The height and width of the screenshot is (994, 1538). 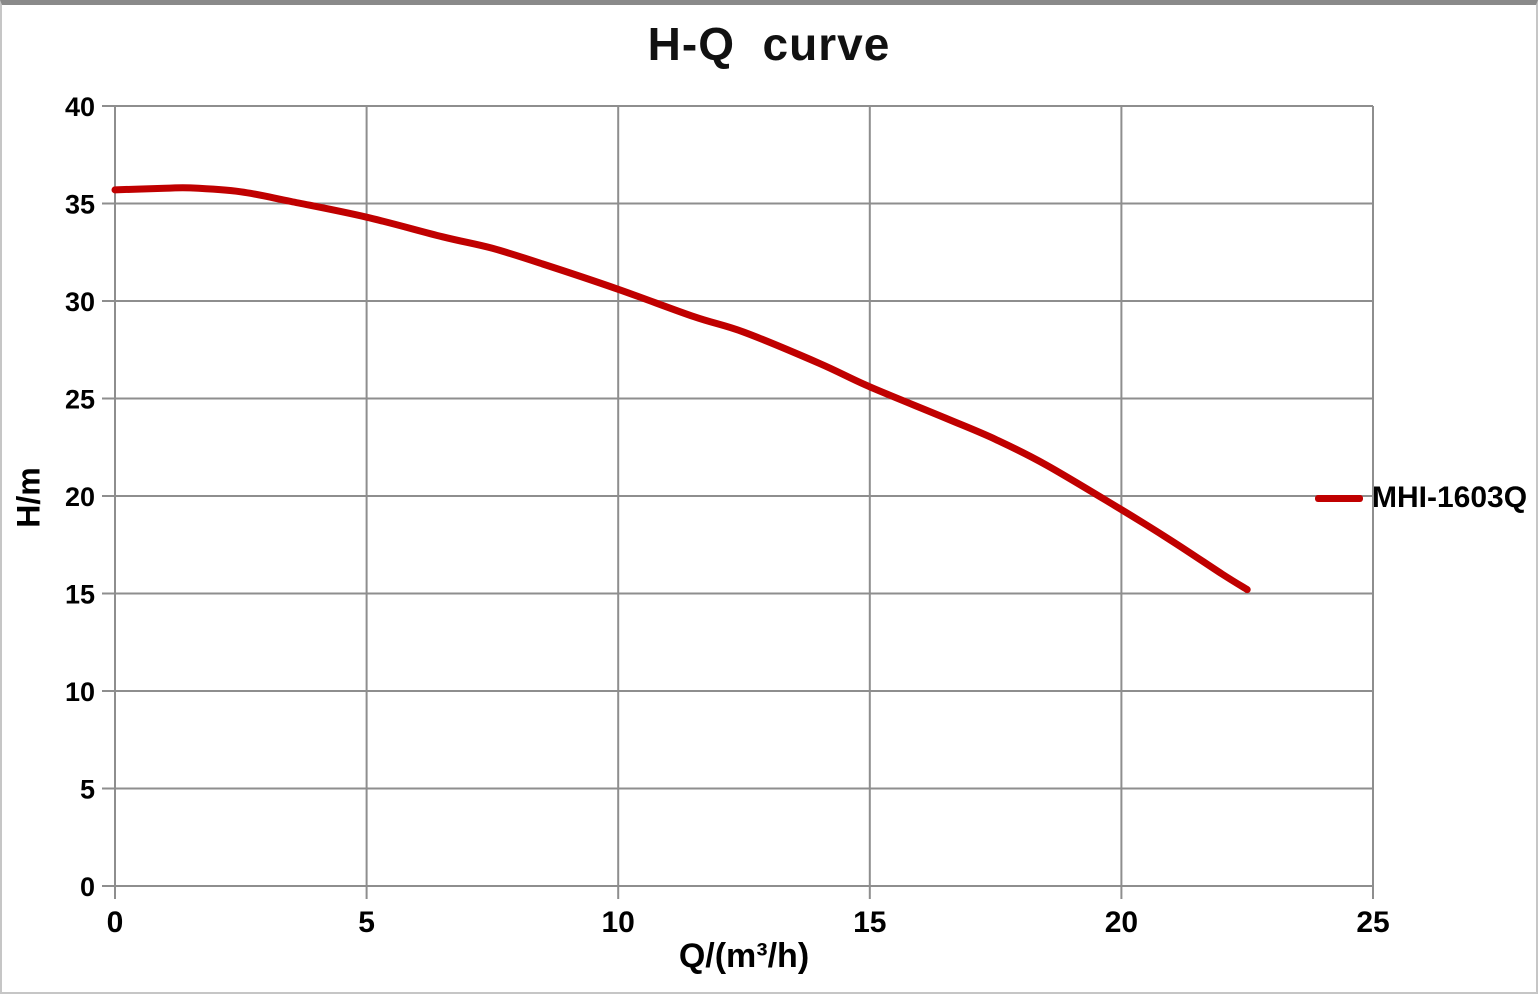 What do you see at coordinates (80, 107) in the screenshot?
I see `y-tick-label-40: 40` at bounding box center [80, 107].